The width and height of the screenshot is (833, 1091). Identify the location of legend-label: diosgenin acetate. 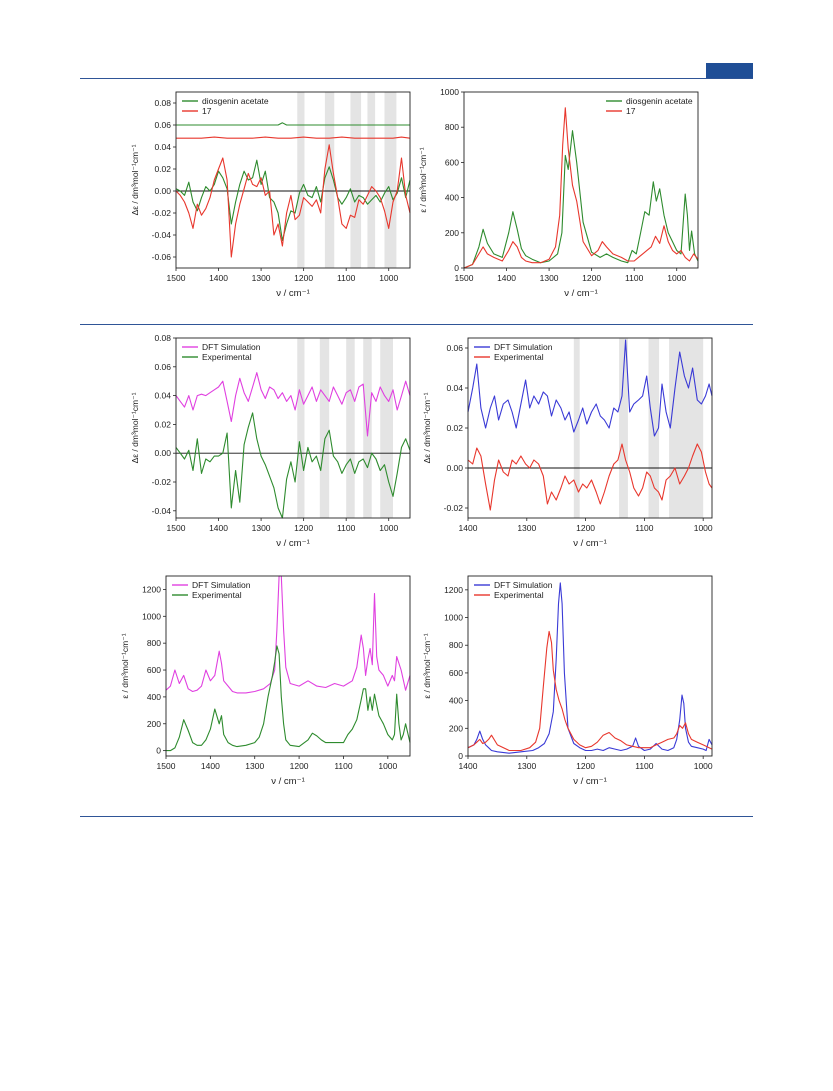
(659, 101).